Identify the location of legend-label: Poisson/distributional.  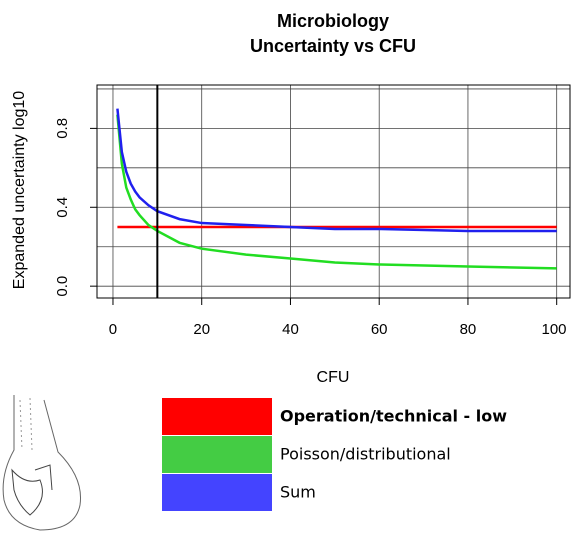
(365, 454).